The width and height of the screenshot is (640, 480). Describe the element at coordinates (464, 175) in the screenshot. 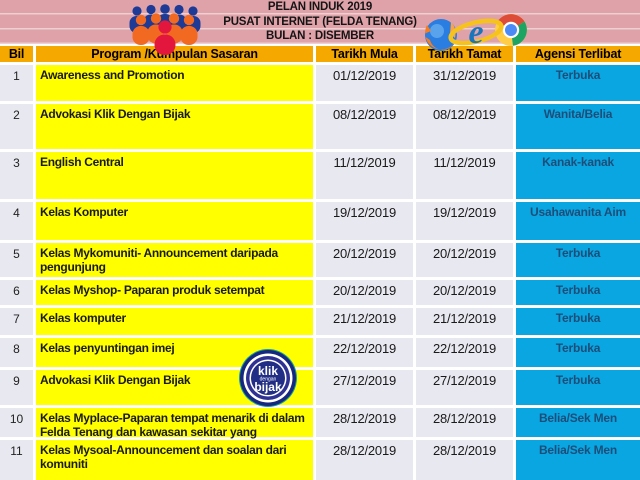

I see `tarikh-tamat-cell: 11/12/2019` at that location.